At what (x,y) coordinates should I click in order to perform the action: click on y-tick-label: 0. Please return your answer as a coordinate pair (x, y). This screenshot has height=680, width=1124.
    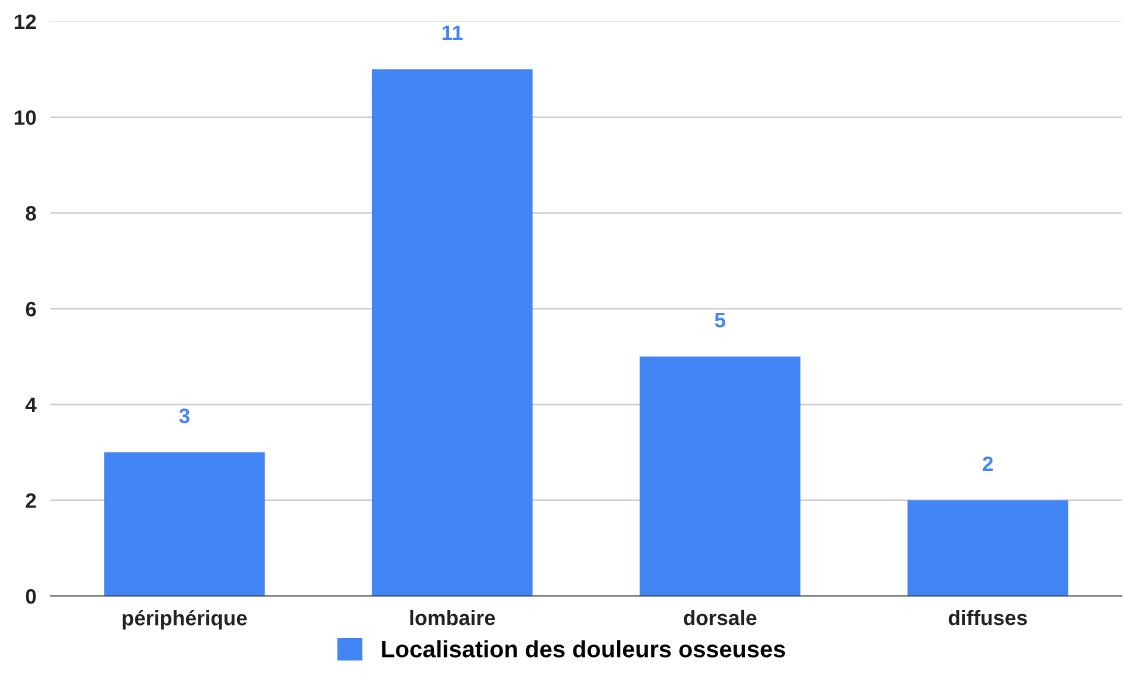
    Looking at the image, I should click on (30, 596).